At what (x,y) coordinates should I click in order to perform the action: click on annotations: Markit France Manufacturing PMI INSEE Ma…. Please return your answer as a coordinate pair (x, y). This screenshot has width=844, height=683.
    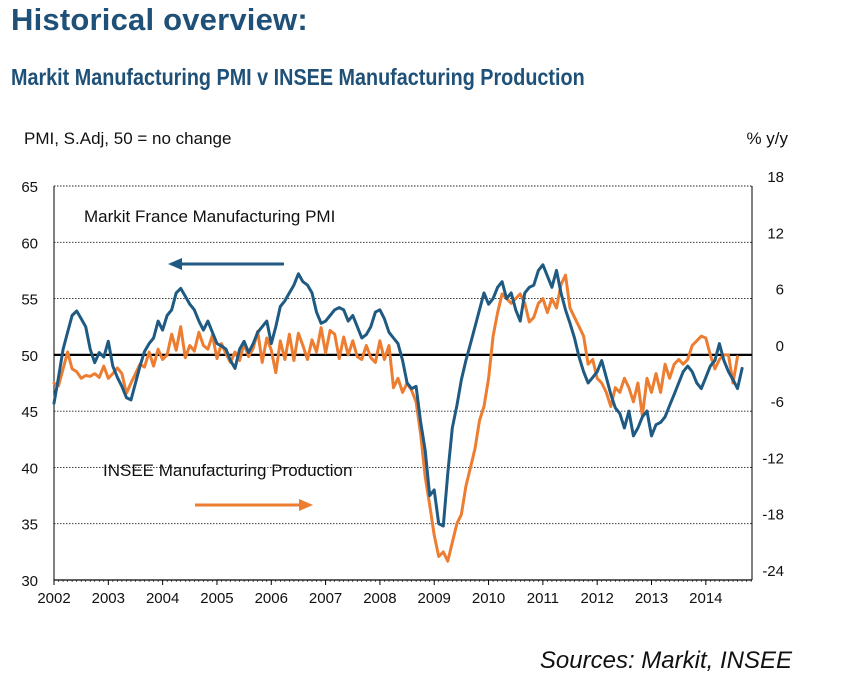
    Looking at the image, I should click on (218, 359).